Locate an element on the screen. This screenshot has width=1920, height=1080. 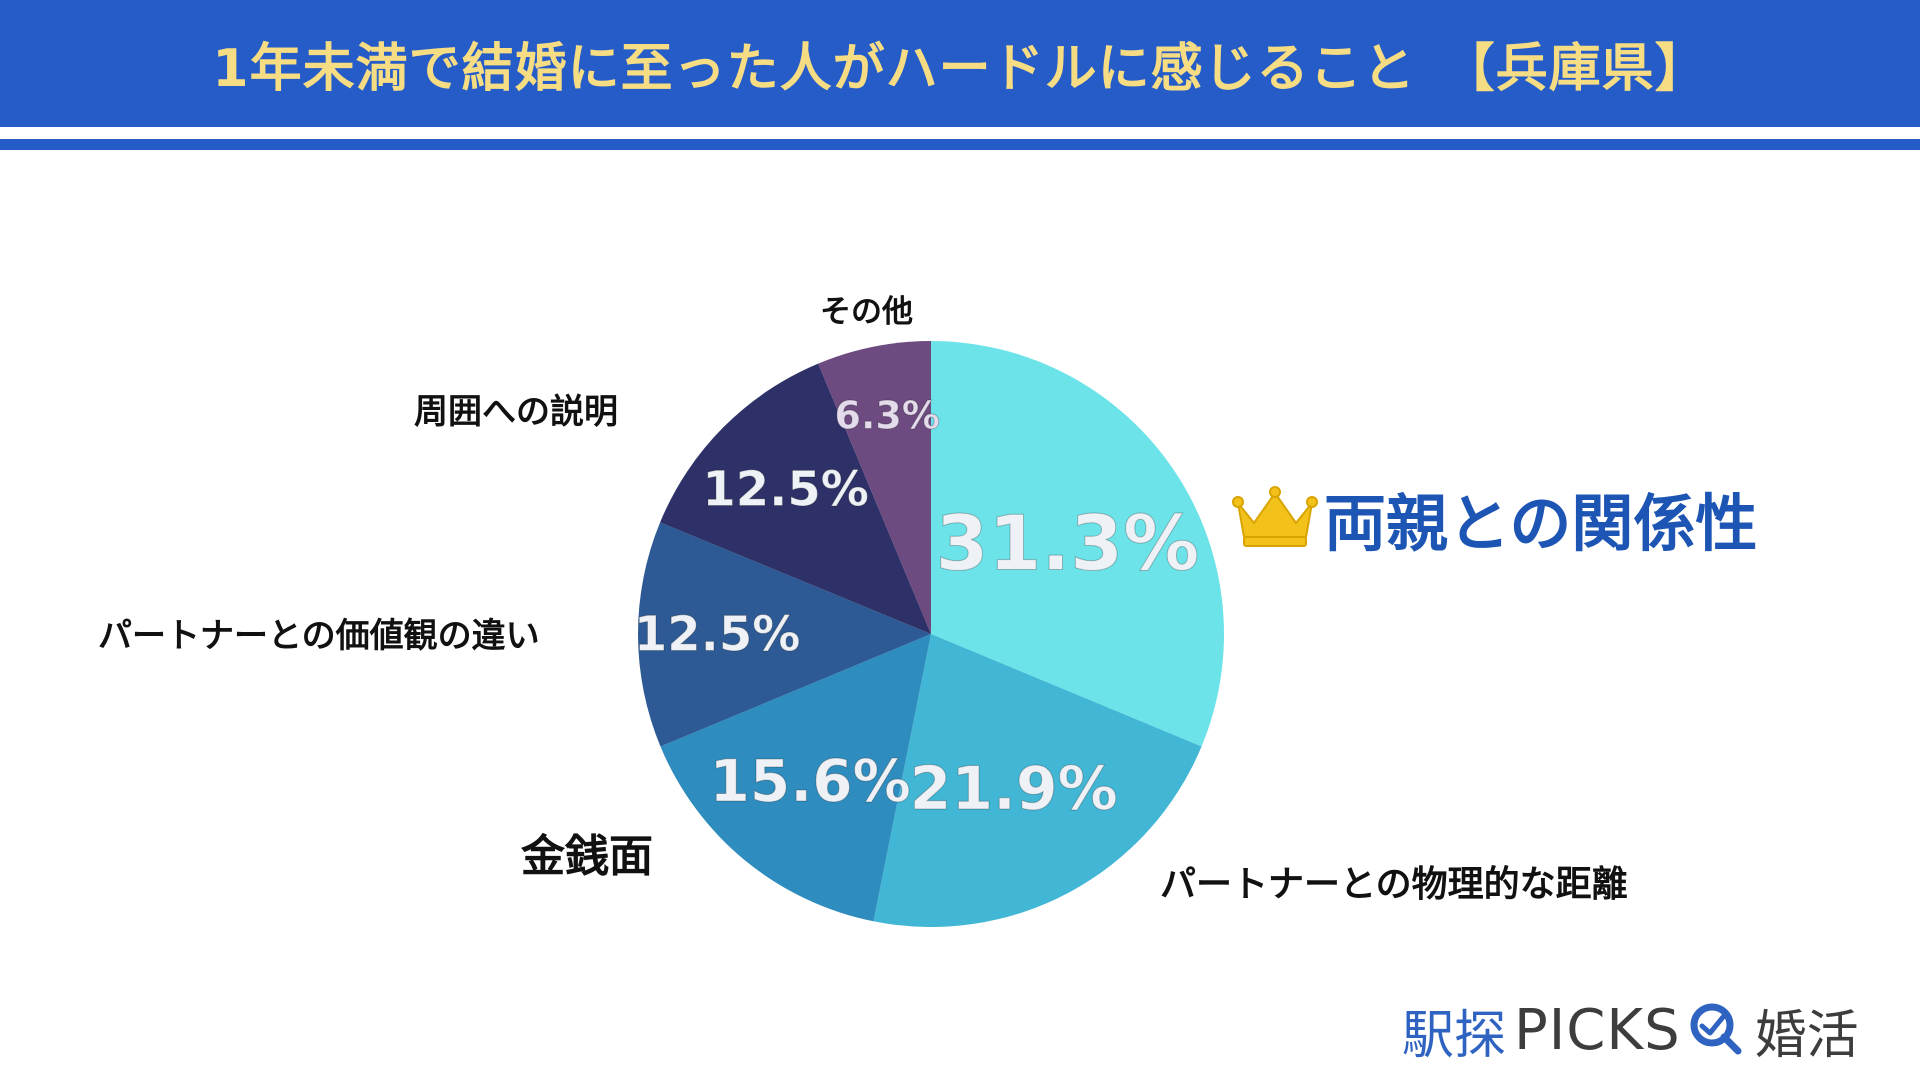
brand-logo: 駅探 PICKS 婚活 is located at coordinates (1630, 1031).